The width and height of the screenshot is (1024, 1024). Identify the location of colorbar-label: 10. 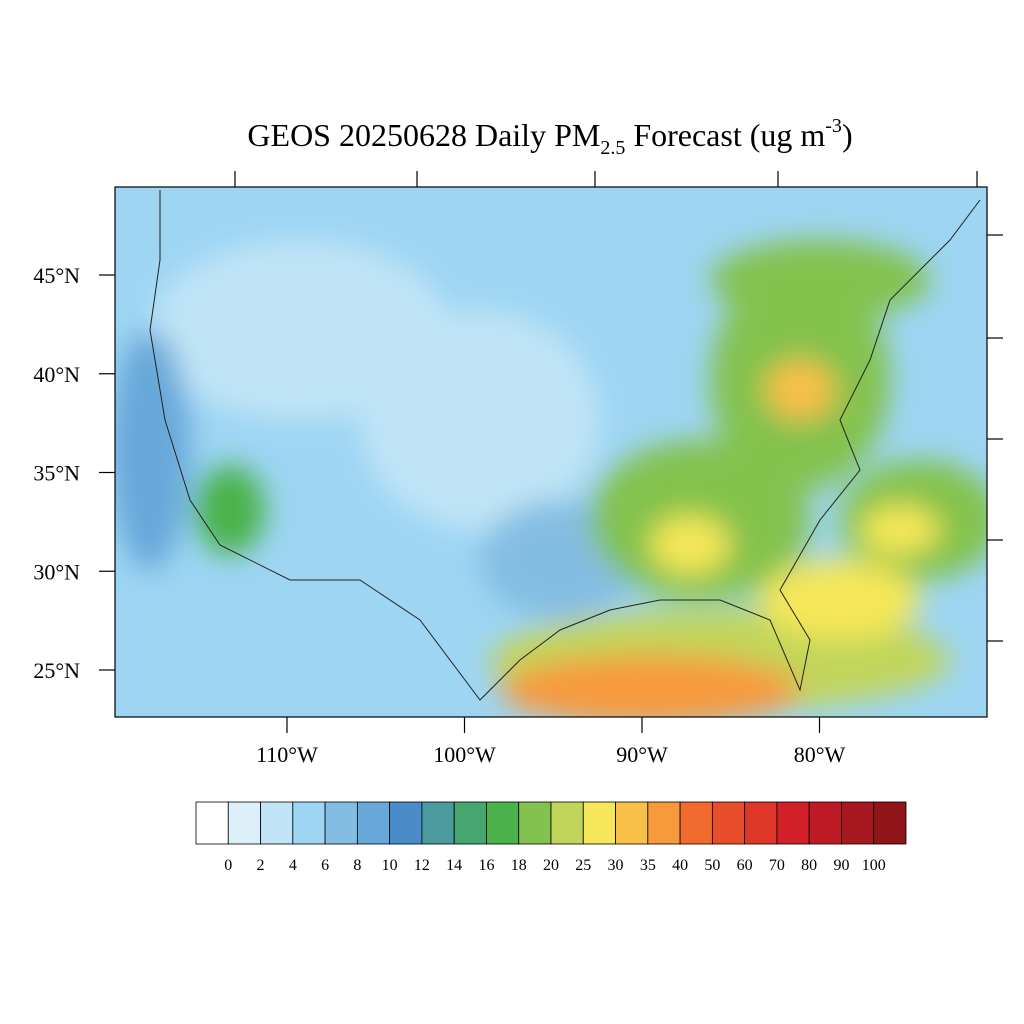
(390, 865).